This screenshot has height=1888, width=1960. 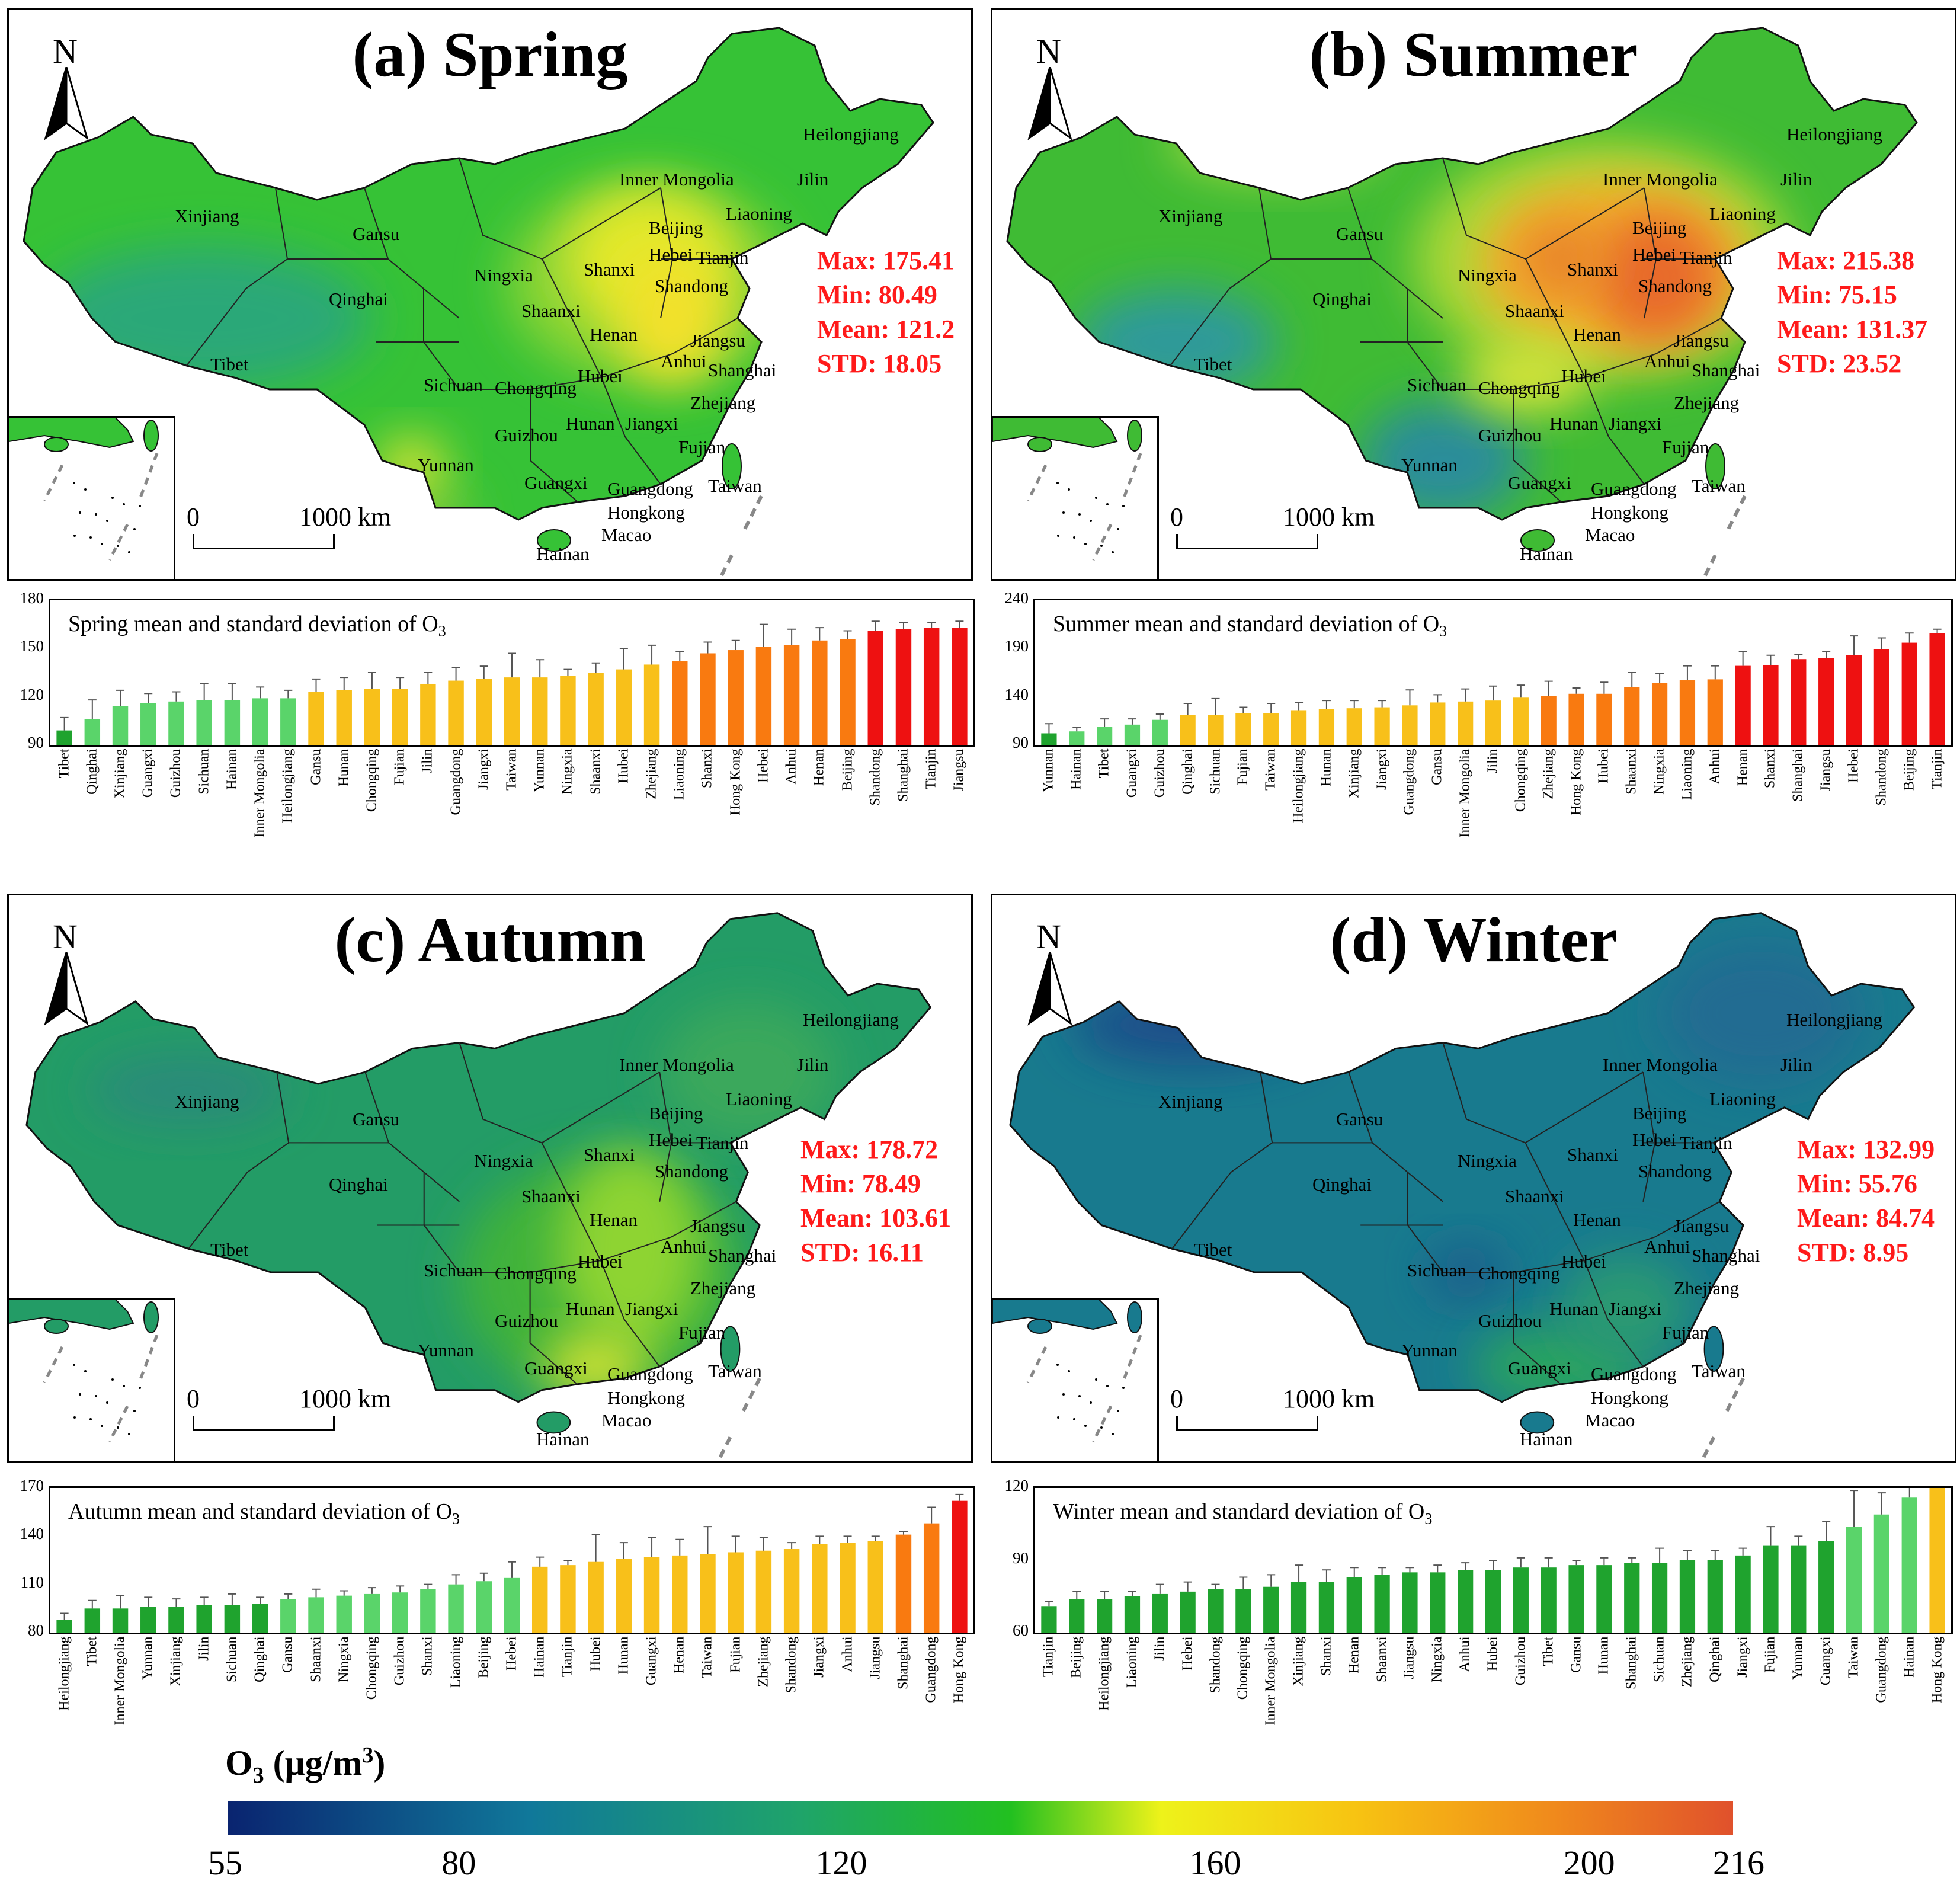 I want to click on province-label: Guangxi, so click(x=556, y=482).